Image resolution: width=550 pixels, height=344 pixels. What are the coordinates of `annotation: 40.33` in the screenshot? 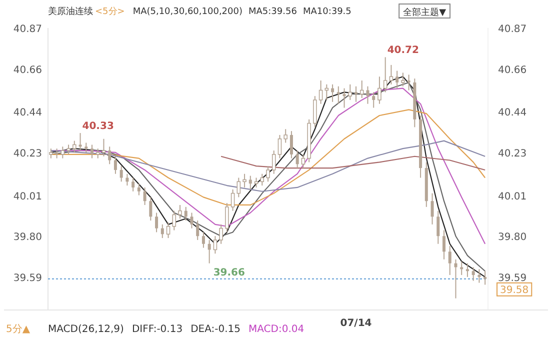 It's located at (98, 126).